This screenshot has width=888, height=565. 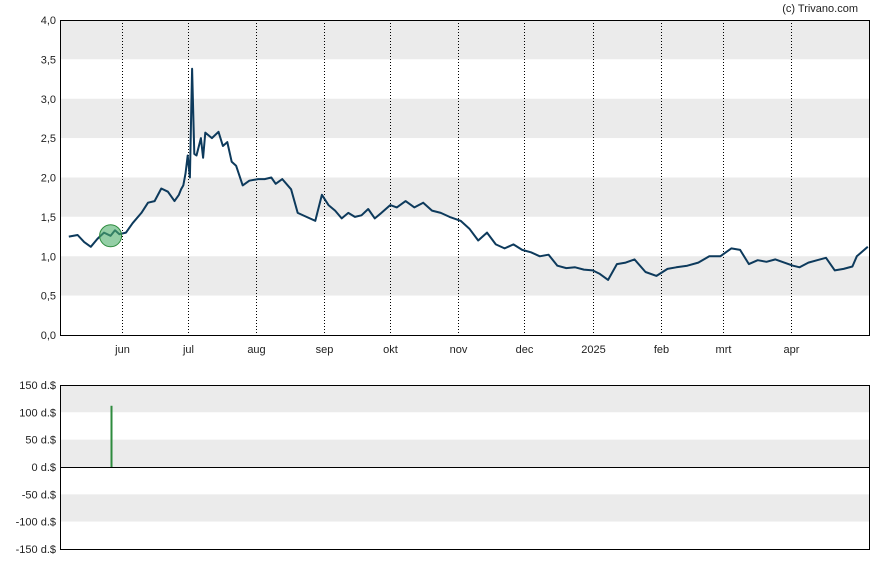 I want to click on x-tick-label: sep, so click(x=325, y=350).